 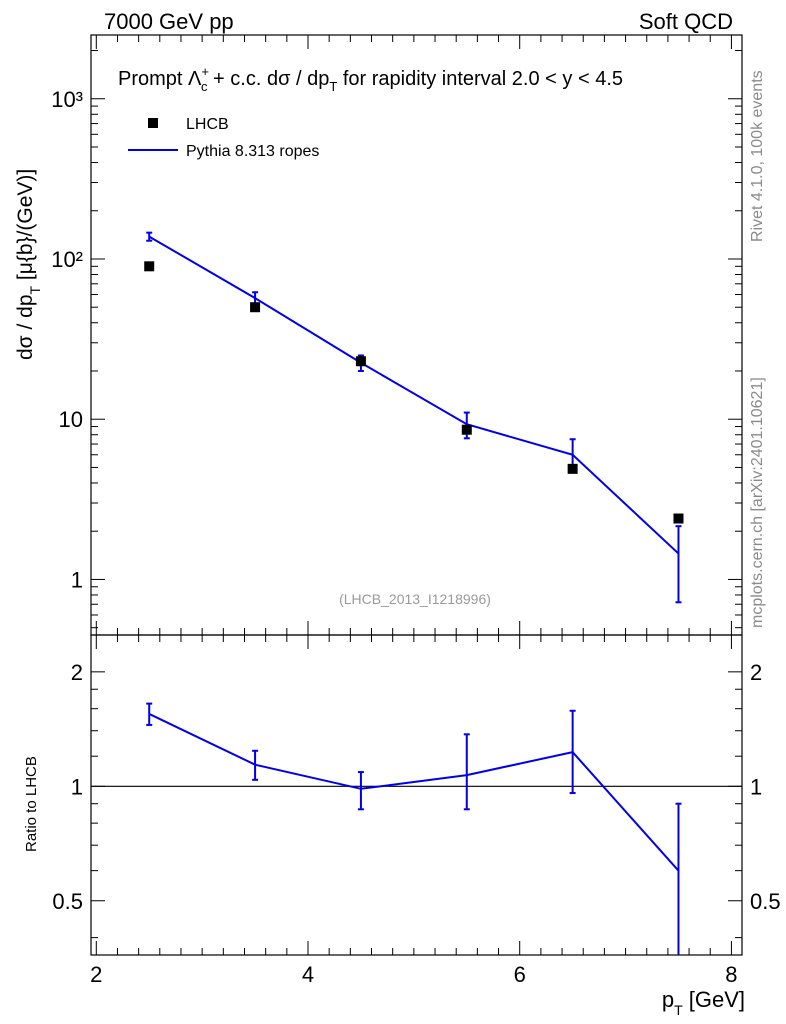 I want to click on legend-data-label: LHCB, so click(x=207, y=124).